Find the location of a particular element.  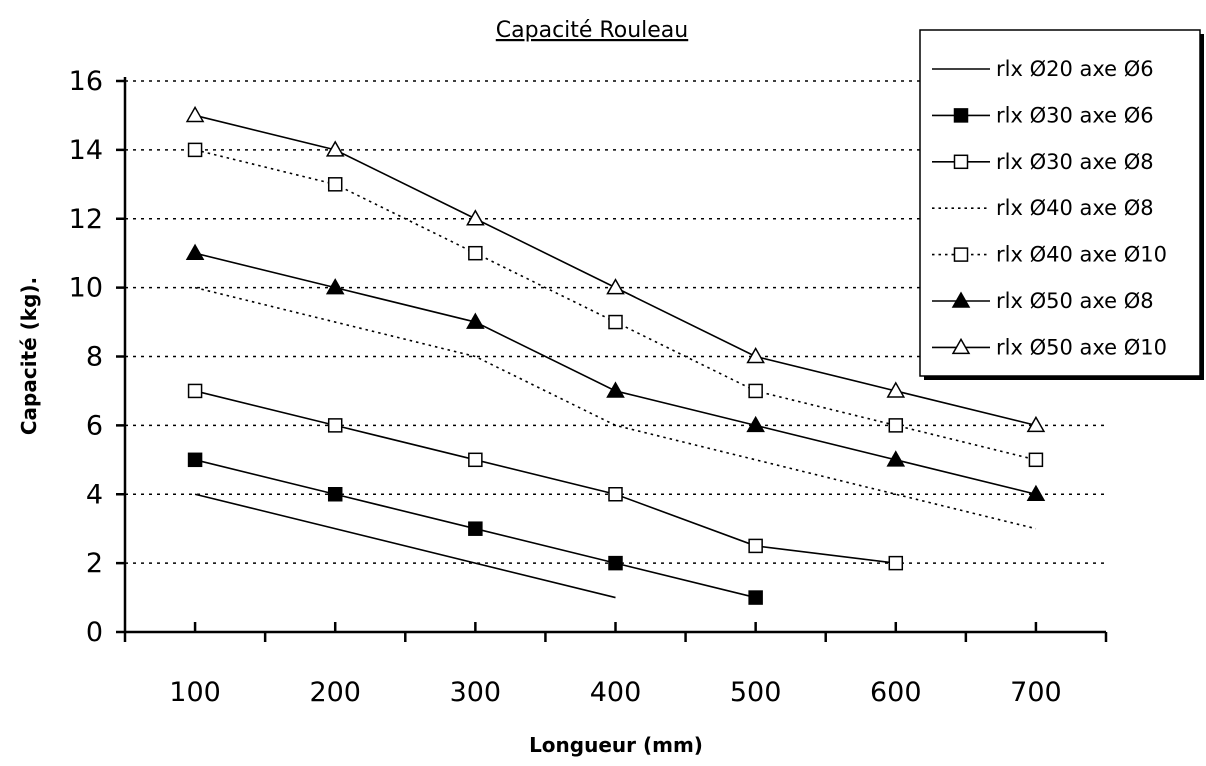

legend-label-4: rlx Ø40 axe Ø8 is located at coordinates (1075, 208).